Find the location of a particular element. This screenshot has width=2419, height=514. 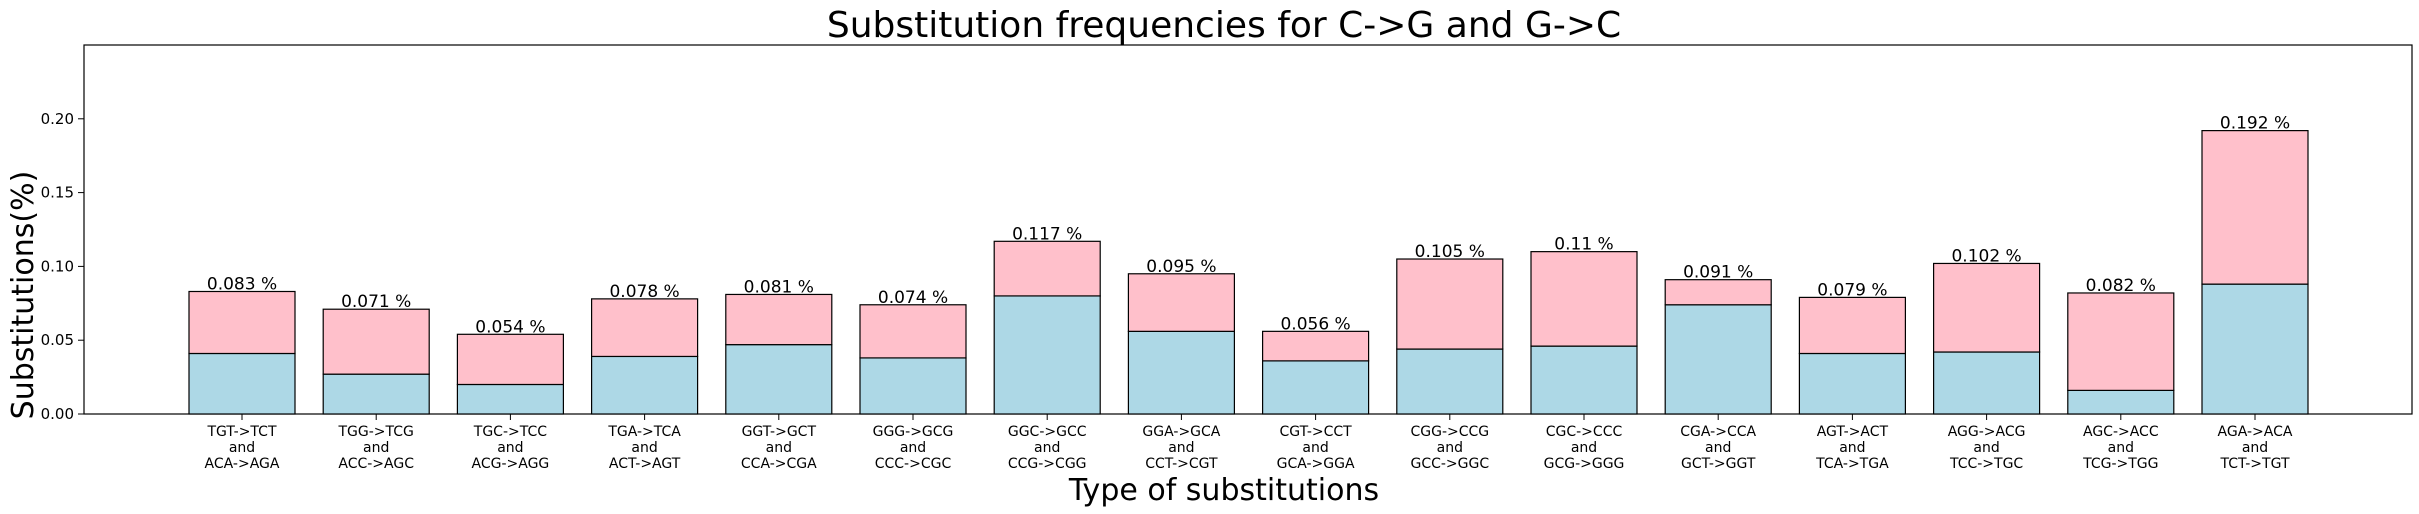

bar-total-label: 0.105 % is located at coordinates (1450, 252).